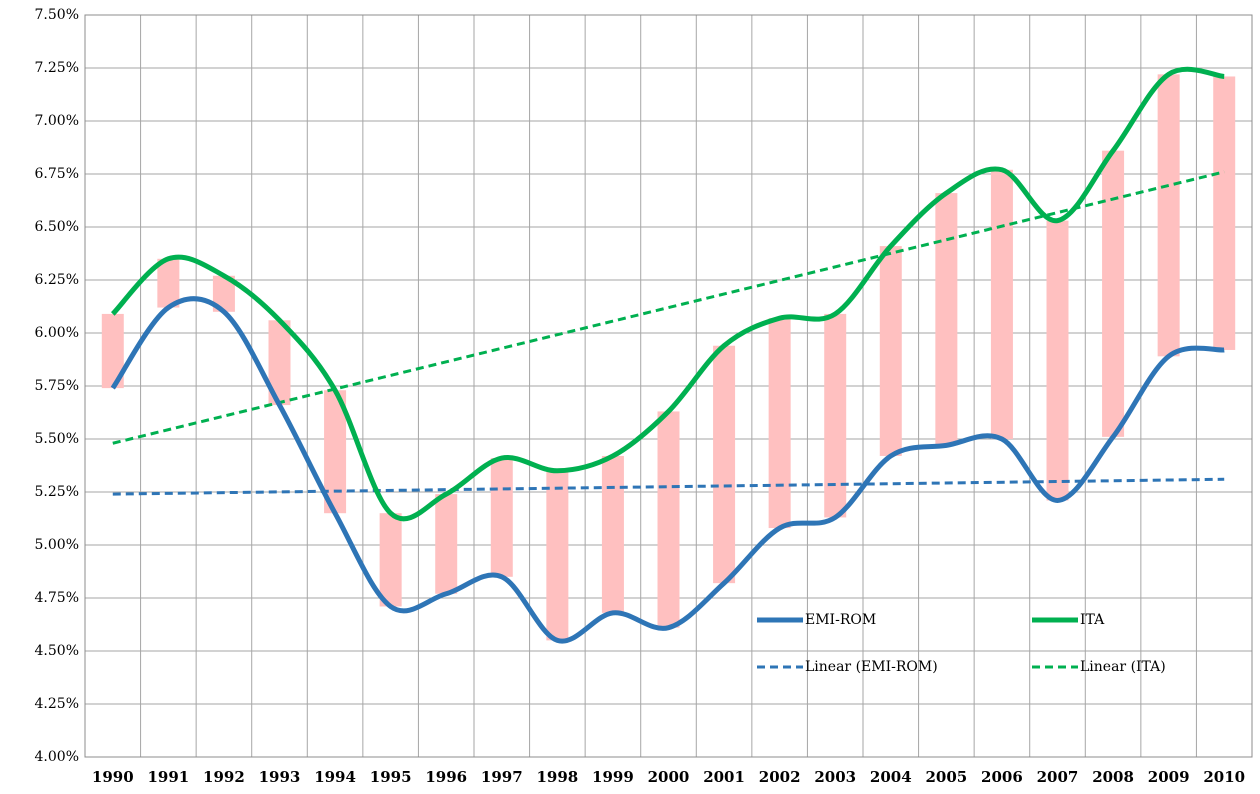  Describe the element at coordinates (780, 777) in the screenshot. I see `x-tick-label: 2002` at that location.